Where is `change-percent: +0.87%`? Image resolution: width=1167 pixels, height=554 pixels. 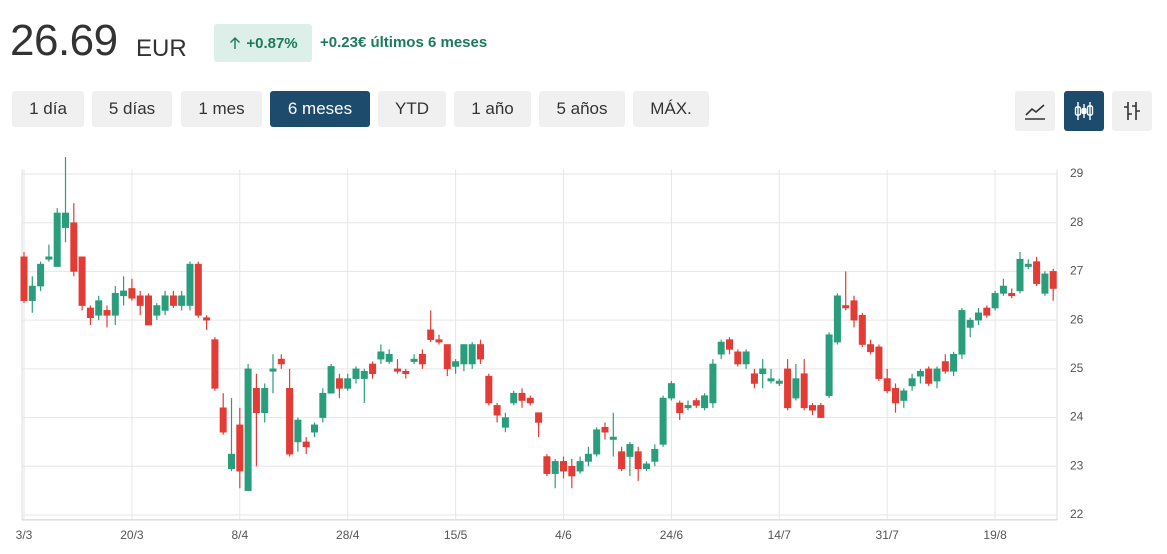 change-percent: +0.87% is located at coordinates (272, 43).